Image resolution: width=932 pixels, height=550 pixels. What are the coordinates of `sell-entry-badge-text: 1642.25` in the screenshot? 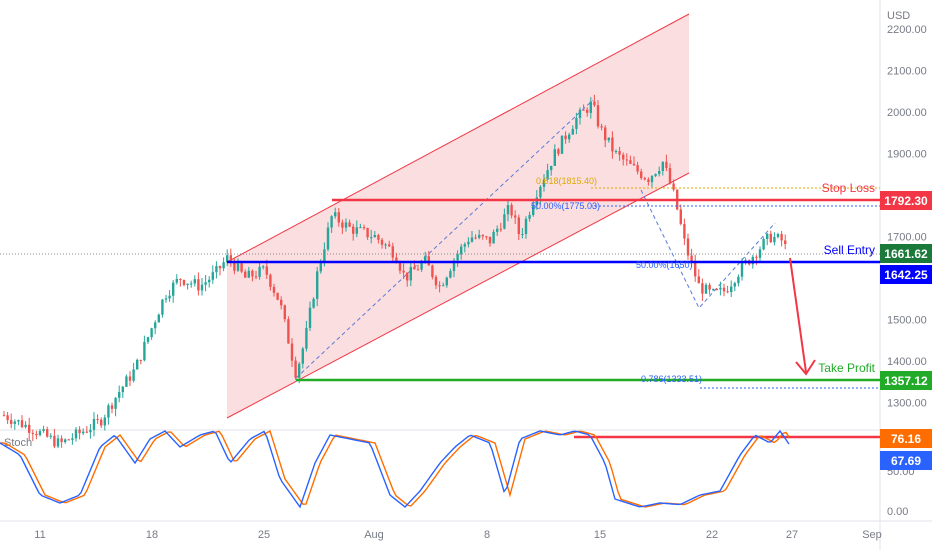 It's located at (906, 275).